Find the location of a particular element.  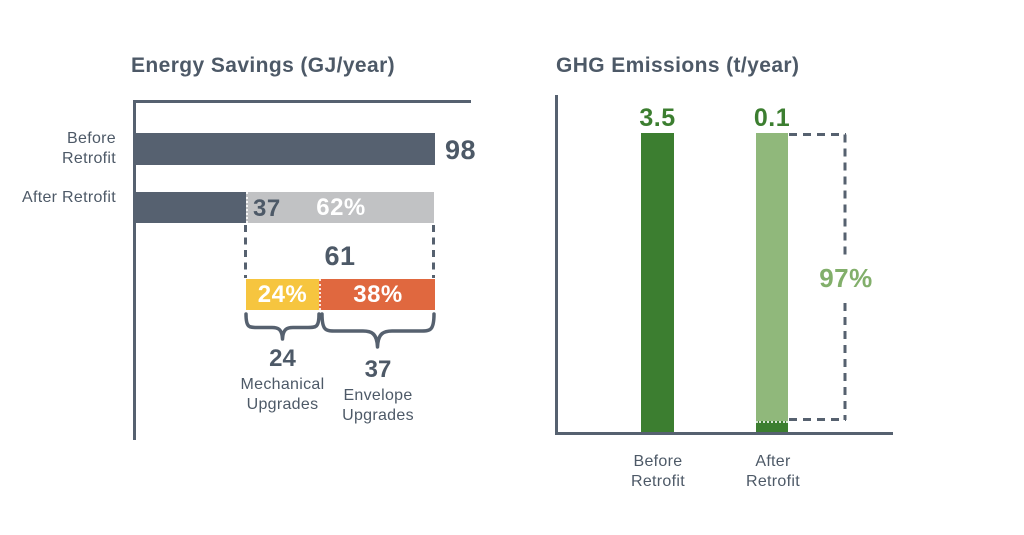

energy-axis-top is located at coordinates (302, 101).